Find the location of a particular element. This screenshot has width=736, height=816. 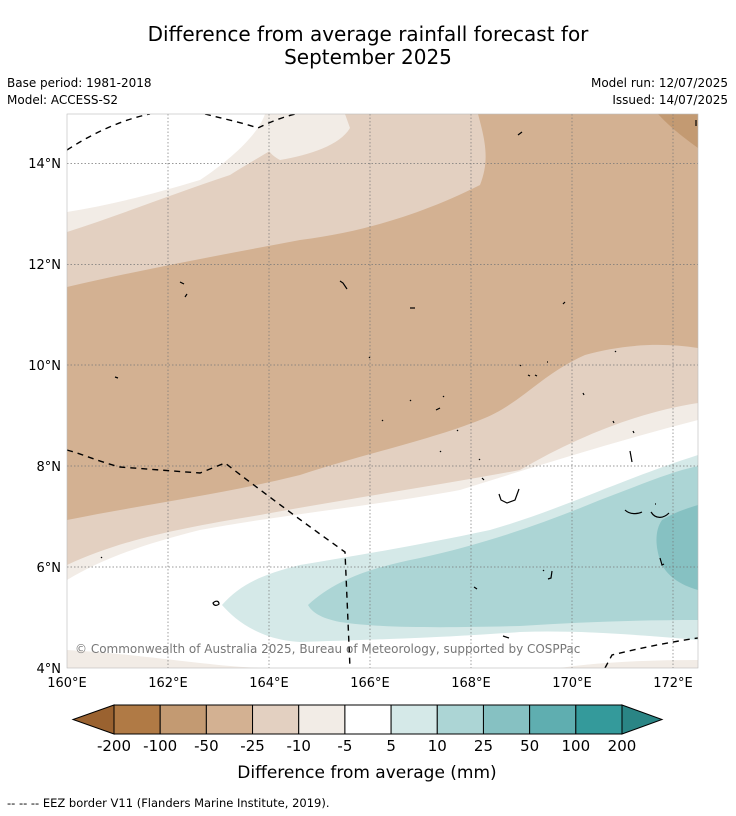

latitude-axis: 14°N 12°N 10°N 8°N 6°N 4°N is located at coordinates (44, 417).